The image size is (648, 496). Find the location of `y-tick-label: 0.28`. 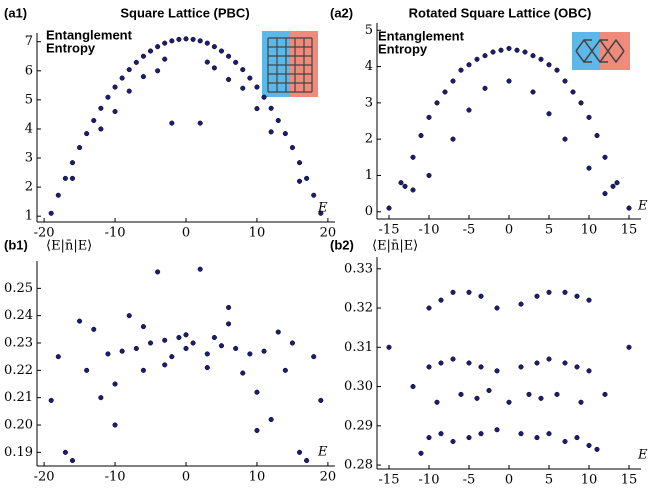

y-tick-label: 0.28 is located at coordinates (358, 465).